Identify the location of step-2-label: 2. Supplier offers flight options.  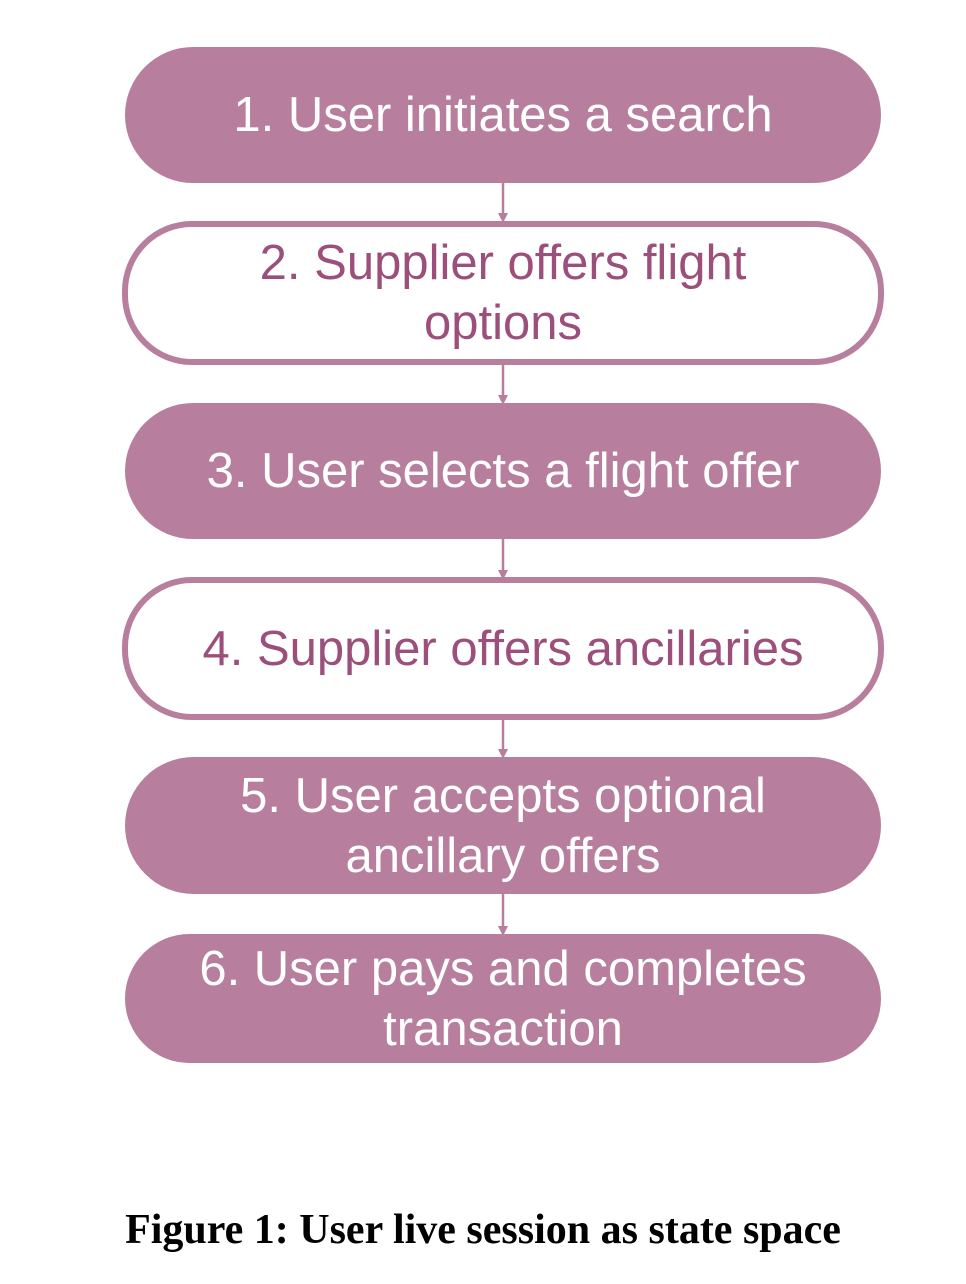
(503, 293).